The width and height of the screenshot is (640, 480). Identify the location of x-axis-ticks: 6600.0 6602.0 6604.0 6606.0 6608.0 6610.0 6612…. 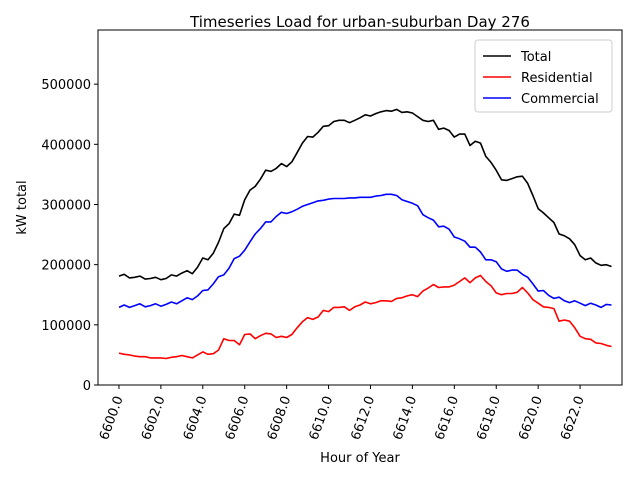
(342, 413).